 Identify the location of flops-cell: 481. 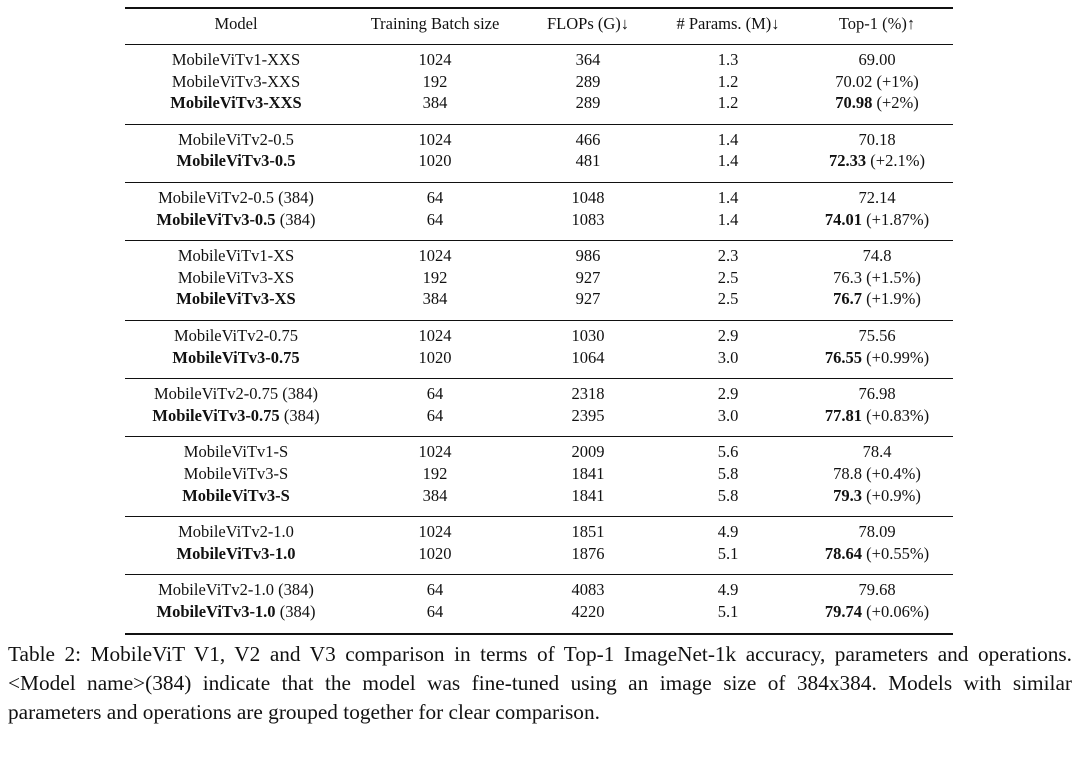
(588, 161).